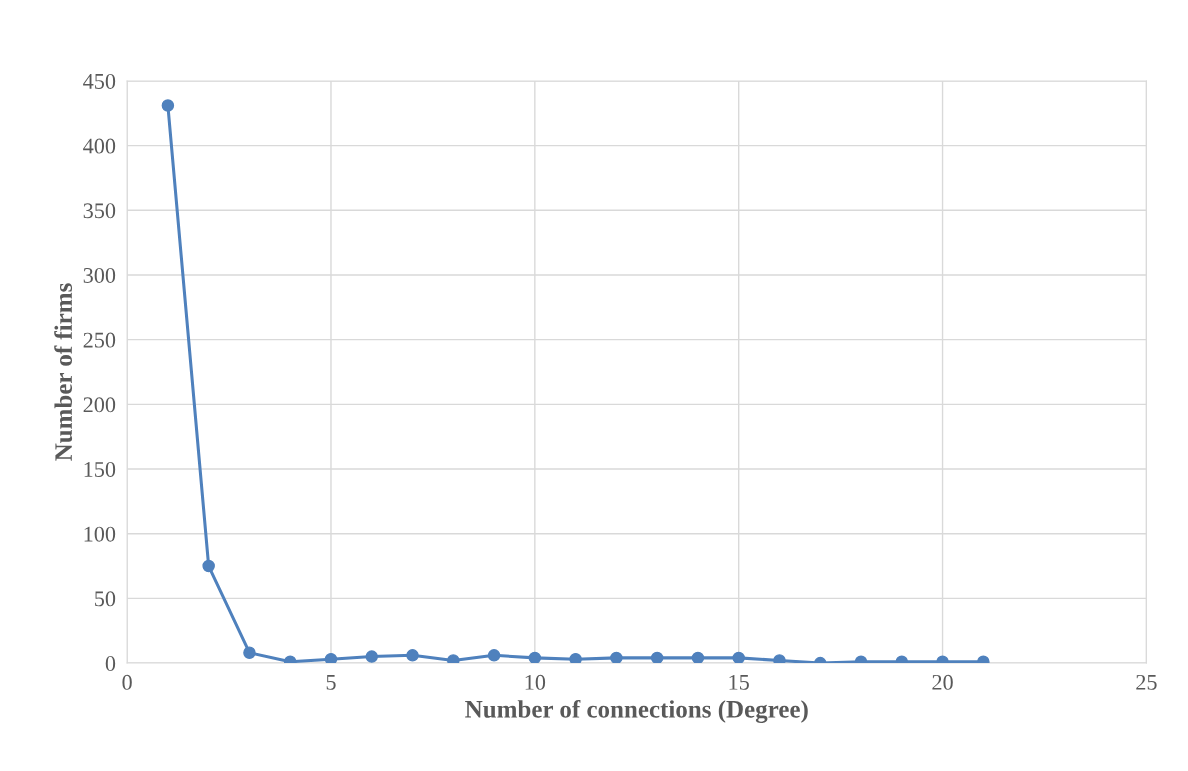 Image resolution: width=1188 pixels, height=771 pixels. Describe the element at coordinates (99, 340) in the screenshot. I see `y-tick-label: 250` at that location.